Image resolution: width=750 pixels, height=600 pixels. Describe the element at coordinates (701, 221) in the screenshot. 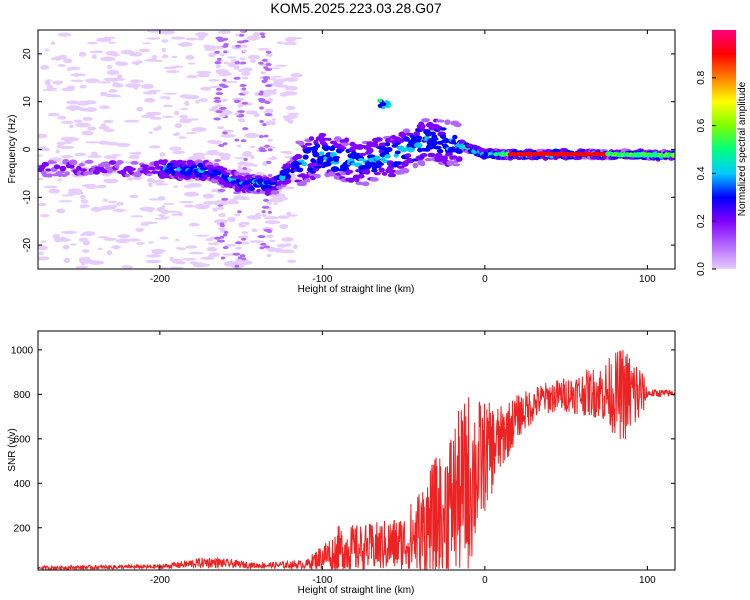

I see `colorbar-tick-label: 0.2` at that location.